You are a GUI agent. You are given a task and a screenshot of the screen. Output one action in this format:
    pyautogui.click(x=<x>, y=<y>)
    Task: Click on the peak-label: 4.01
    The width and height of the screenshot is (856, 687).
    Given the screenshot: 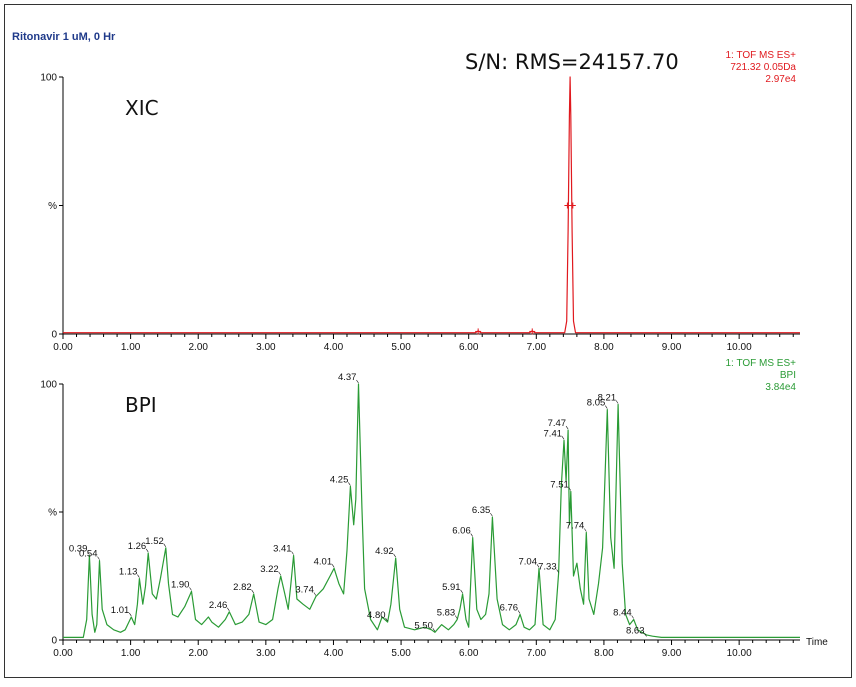 What is the action you would take?
    pyautogui.click(x=323, y=561)
    